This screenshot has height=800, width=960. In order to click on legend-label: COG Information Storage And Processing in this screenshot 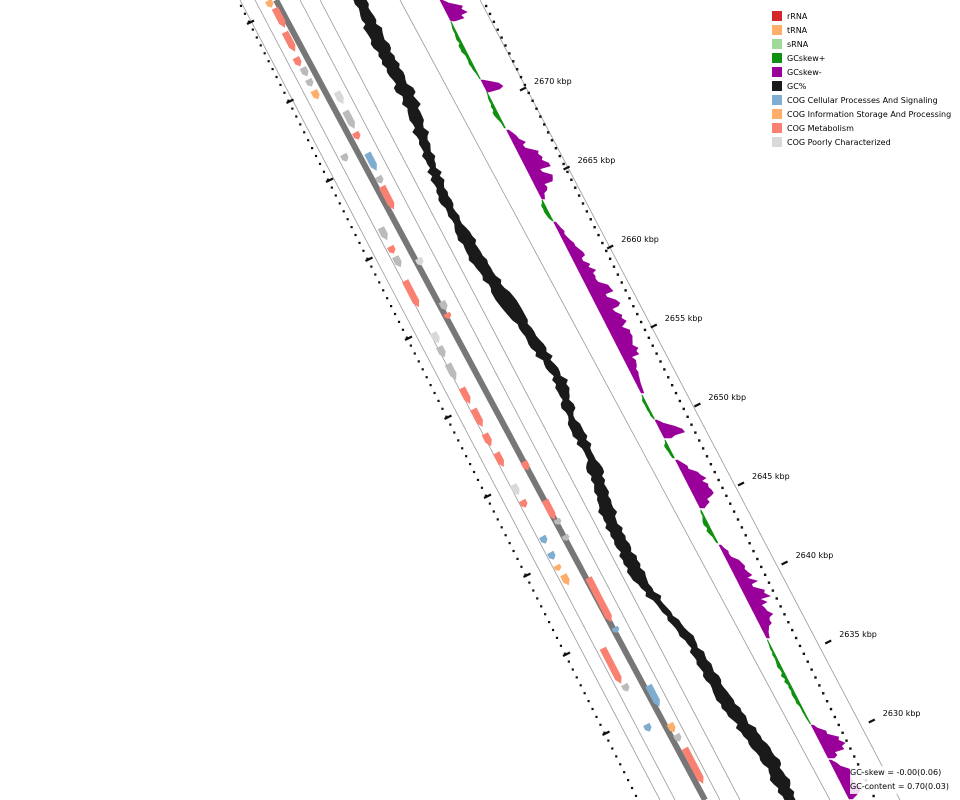, I will do `click(869, 114)`.